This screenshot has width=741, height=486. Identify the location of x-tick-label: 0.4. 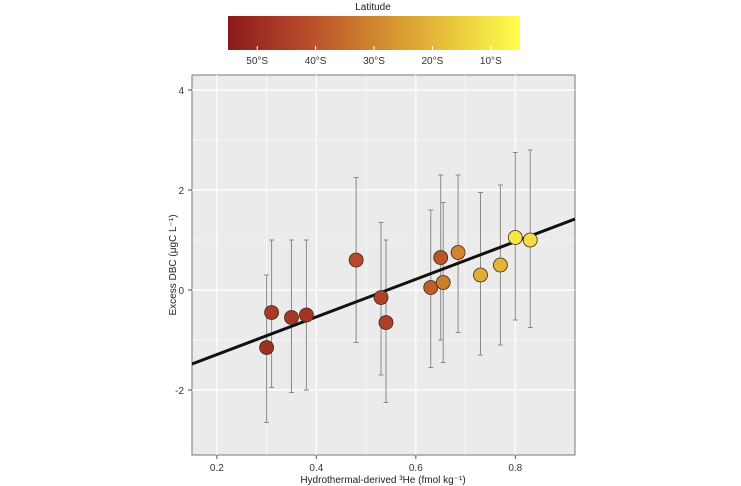
(316, 468).